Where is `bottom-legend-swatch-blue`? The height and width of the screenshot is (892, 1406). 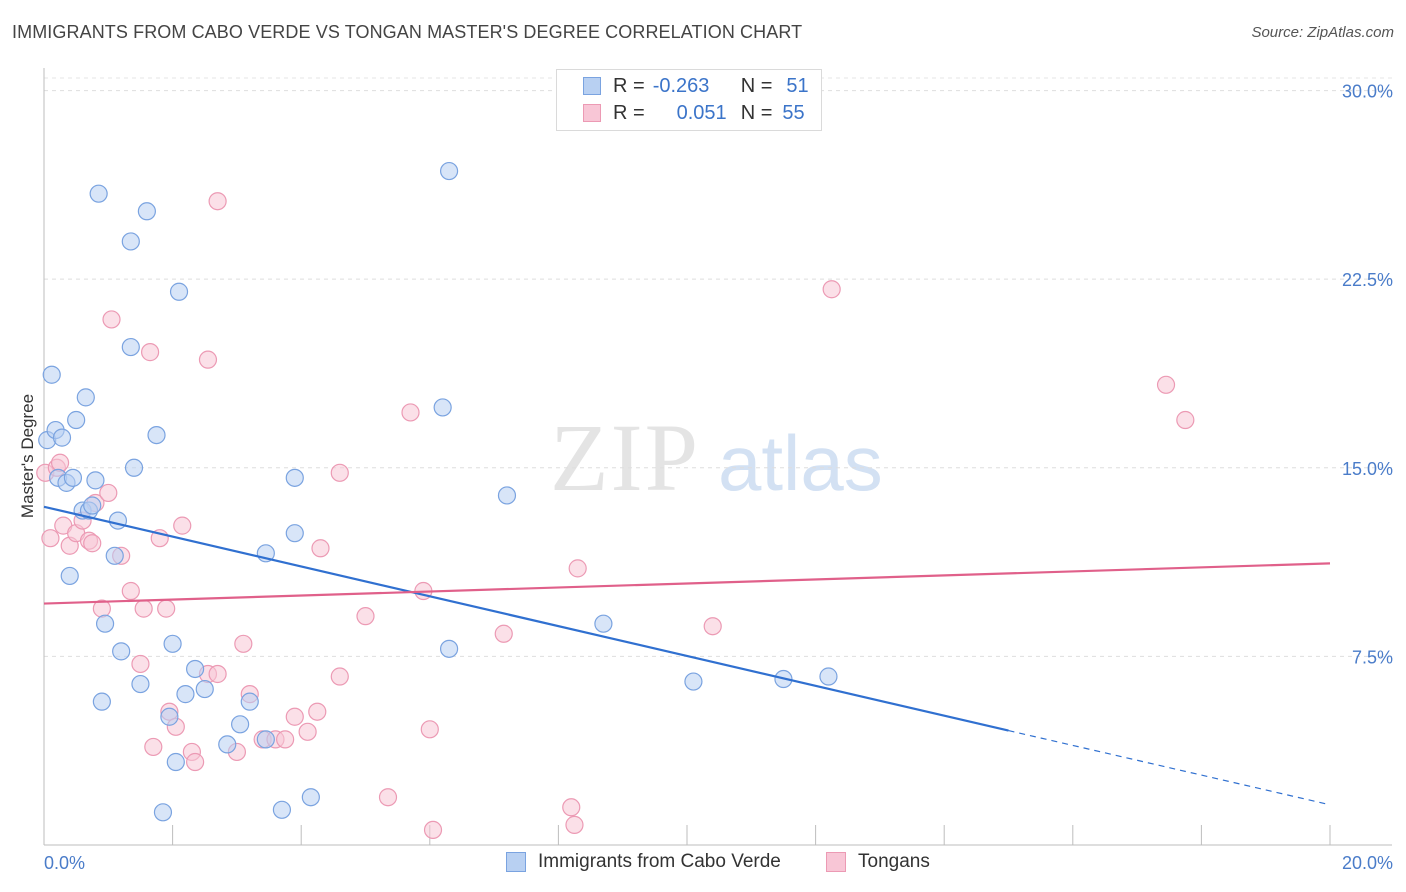 bottom-legend-swatch-blue is located at coordinates (516, 862).